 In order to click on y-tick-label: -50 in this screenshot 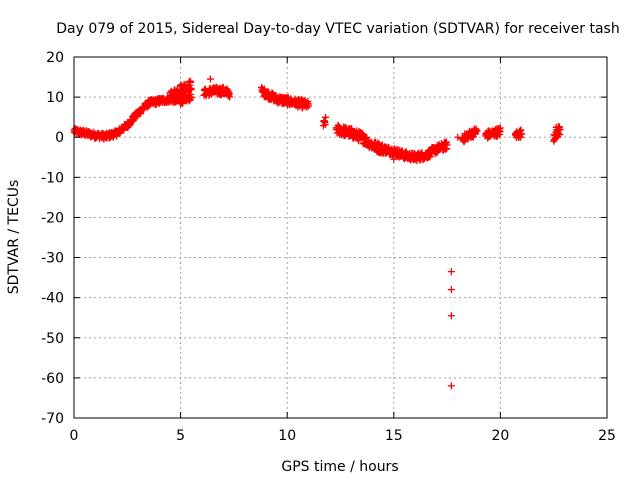, I will do `click(52, 339)`.